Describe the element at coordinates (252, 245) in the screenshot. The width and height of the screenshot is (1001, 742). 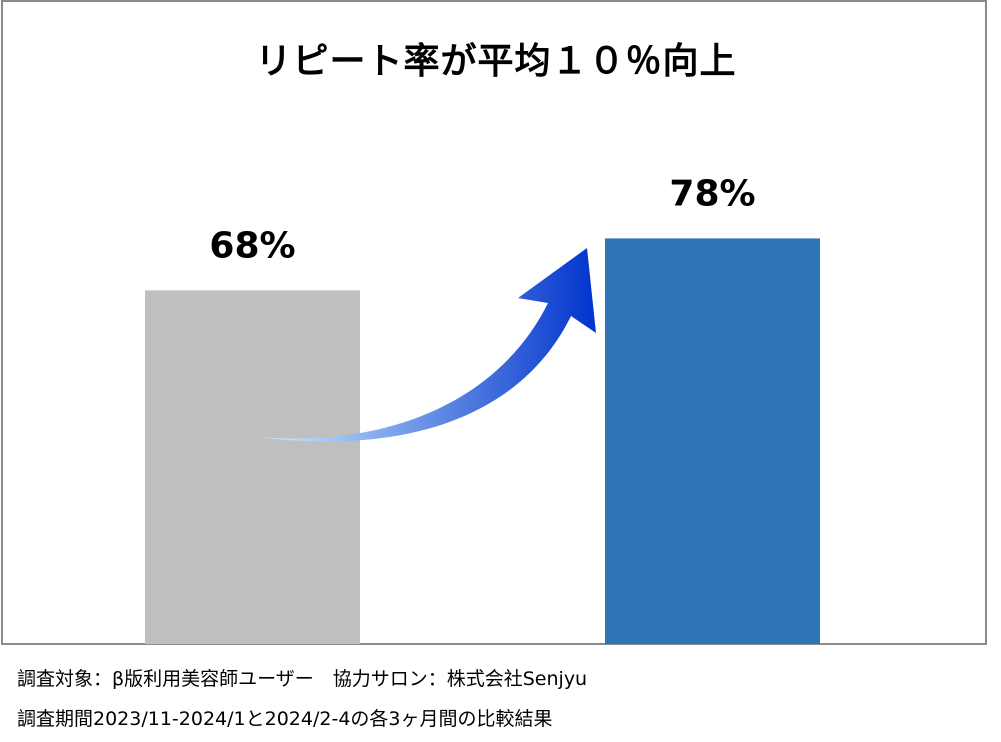
I see `data-label-1: 68%` at that location.